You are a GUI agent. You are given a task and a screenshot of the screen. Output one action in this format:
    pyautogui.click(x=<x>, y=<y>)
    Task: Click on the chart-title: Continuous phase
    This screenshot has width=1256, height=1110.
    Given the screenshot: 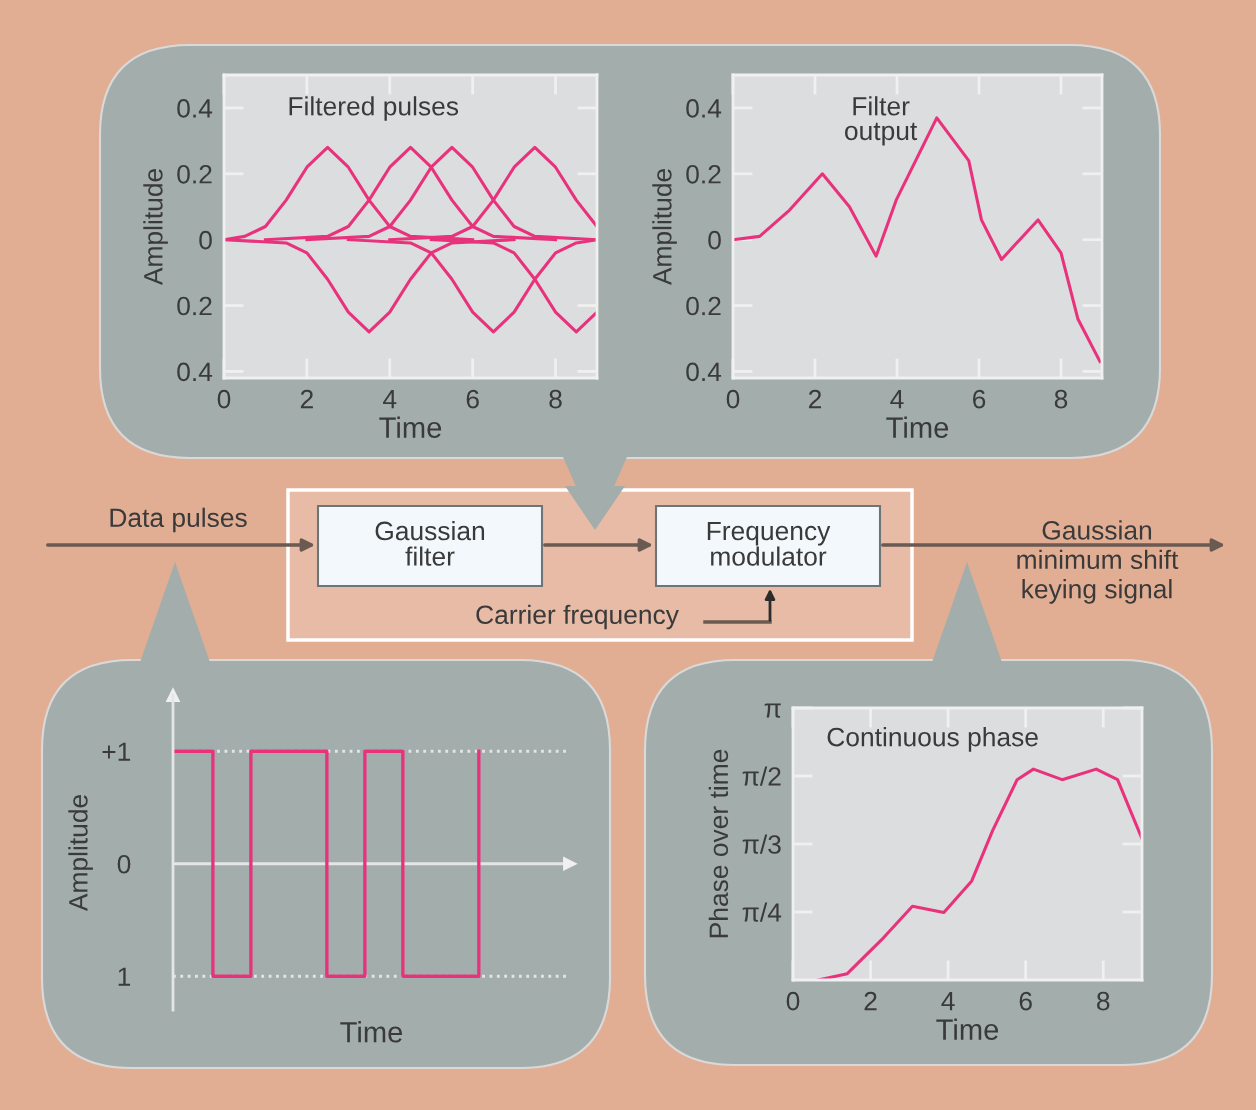 What is the action you would take?
    pyautogui.click(x=932, y=739)
    